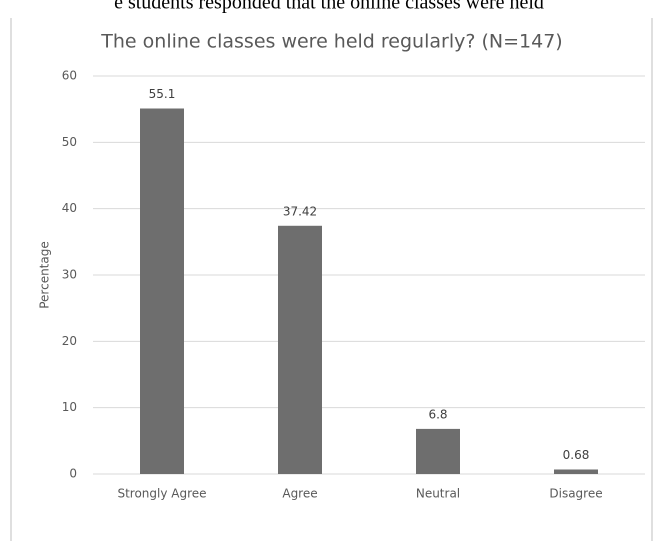  Describe the element at coordinates (69, 275) in the screenshot. I see `y-tick-label: 30` at that location.